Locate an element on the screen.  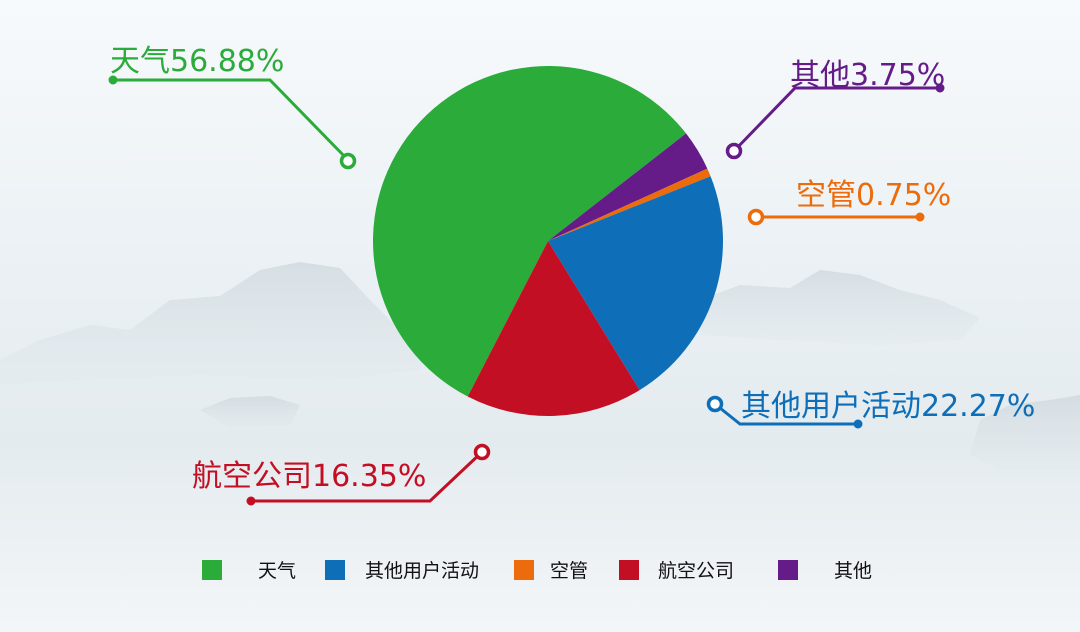
leader-line-atc is located at coordinates (836, 217).